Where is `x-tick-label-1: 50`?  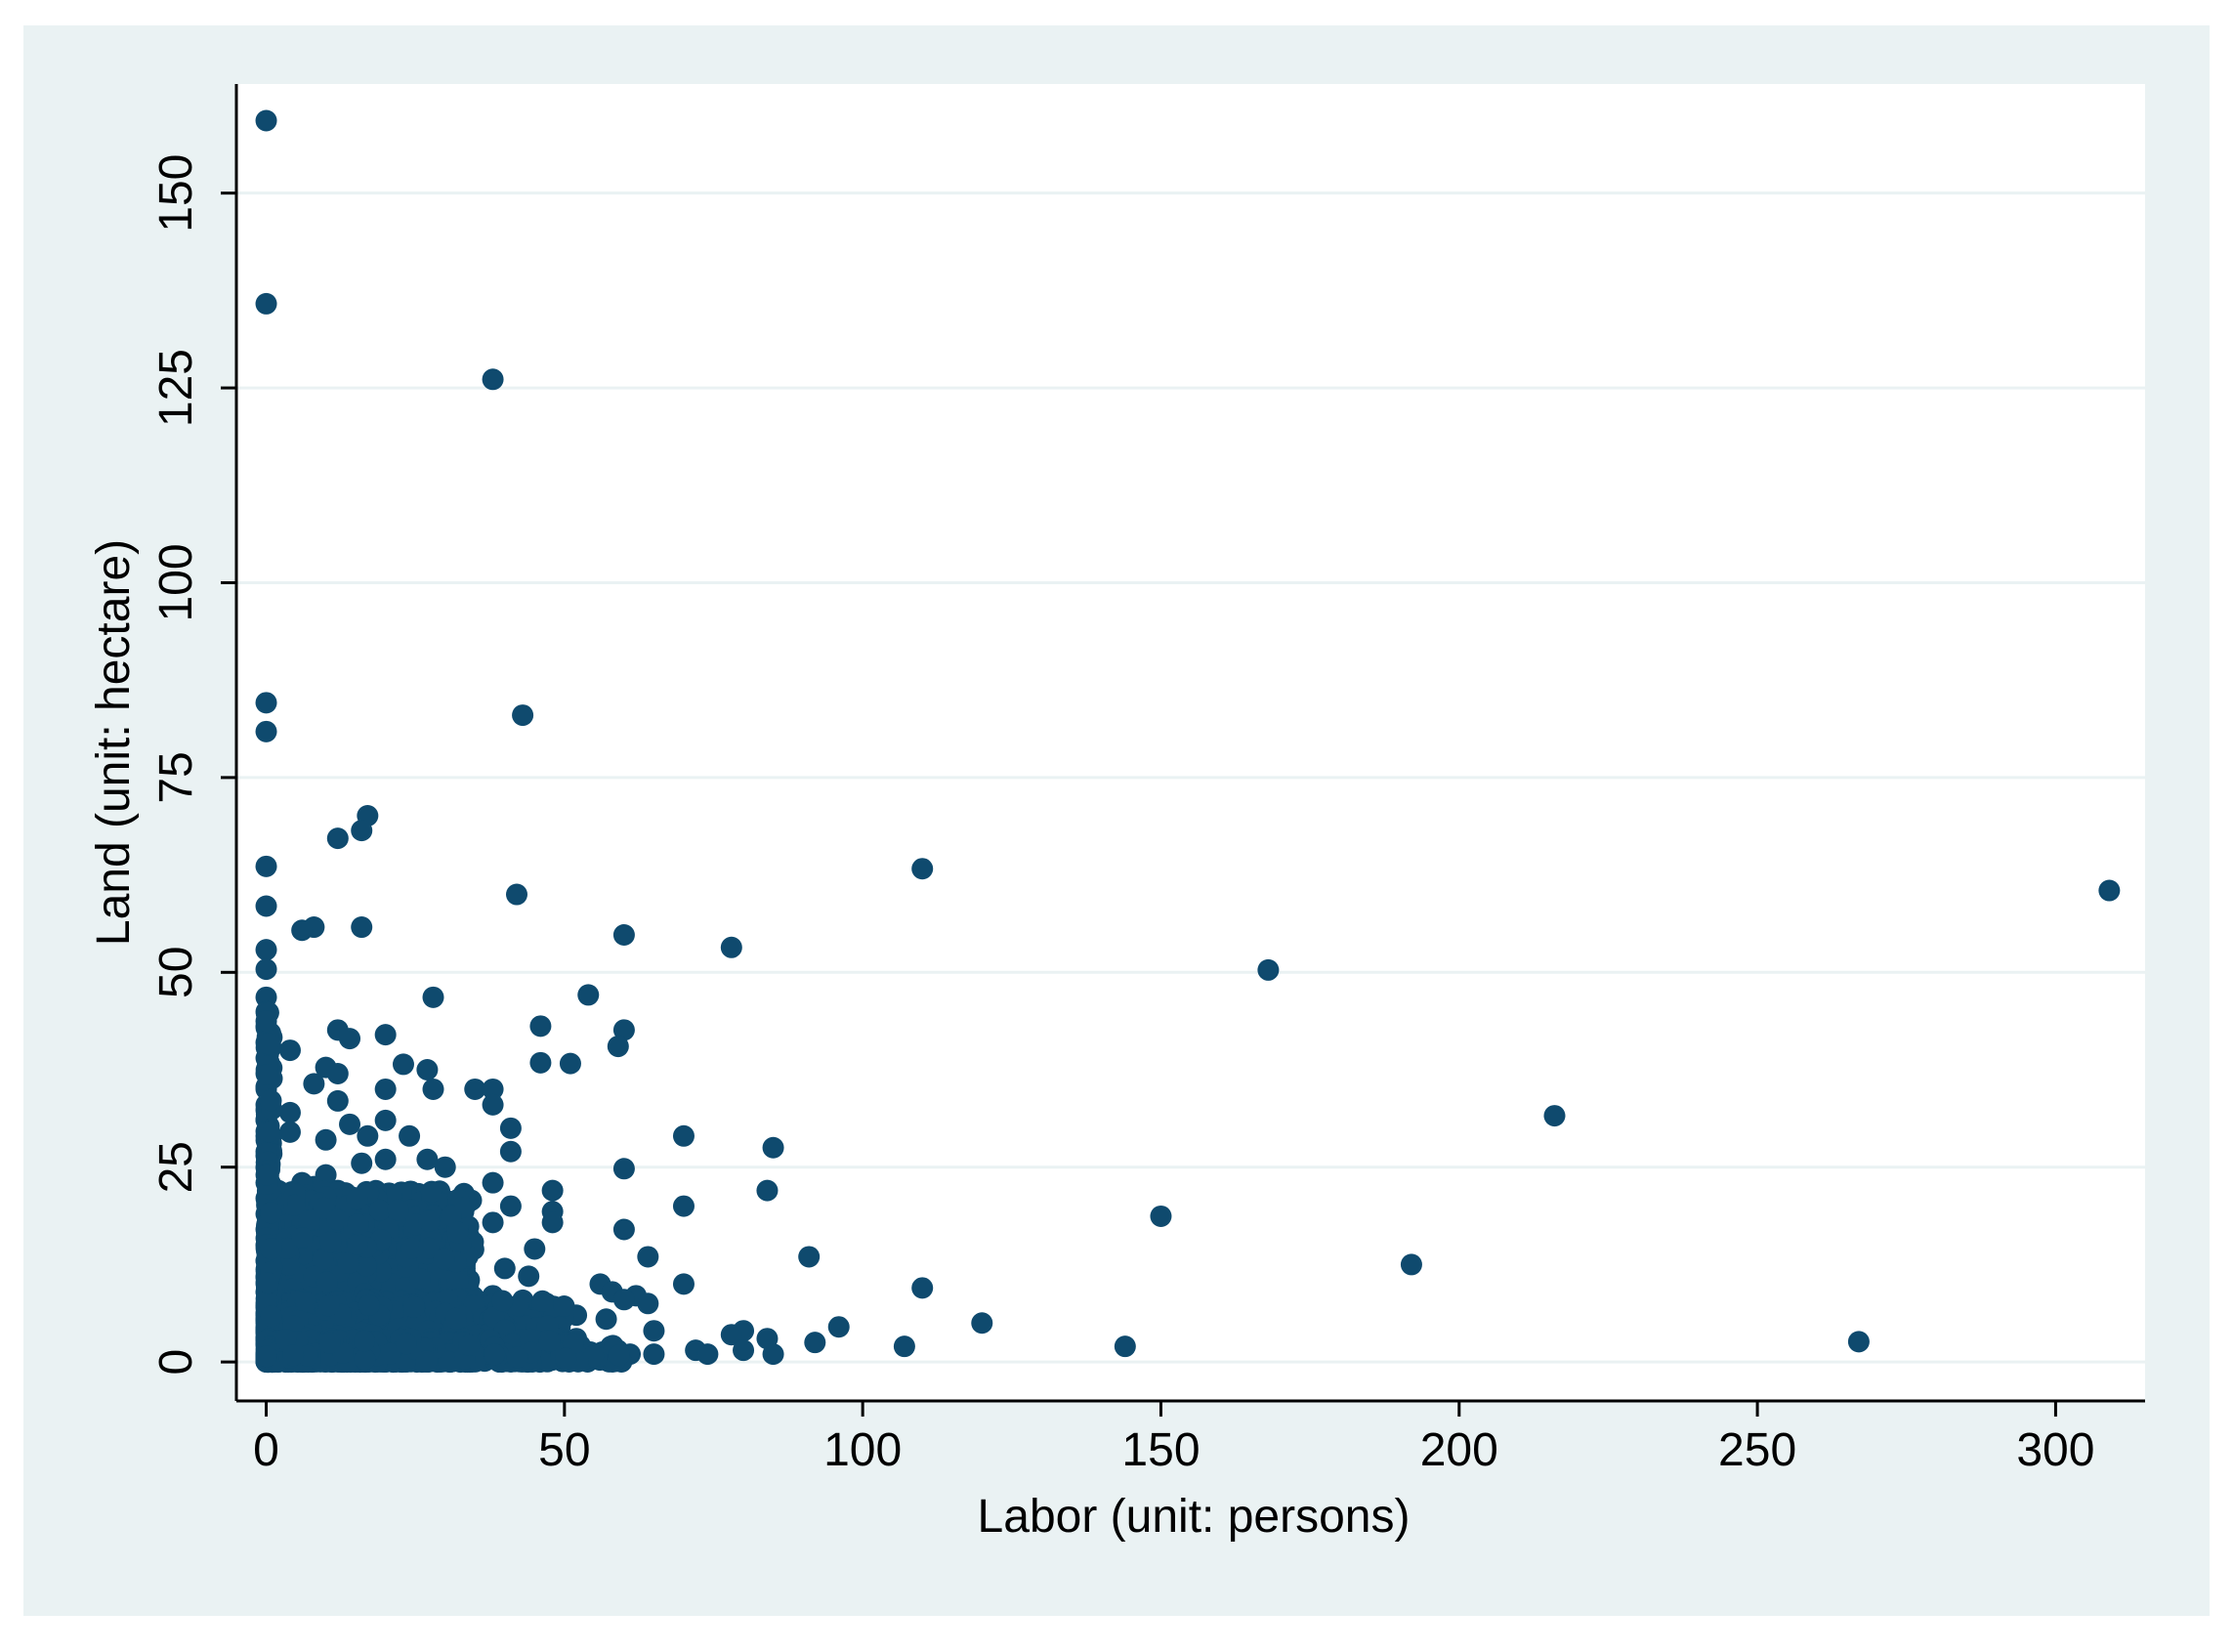 x-tick-label-1: 50 is located at coordinates (564, 1450).